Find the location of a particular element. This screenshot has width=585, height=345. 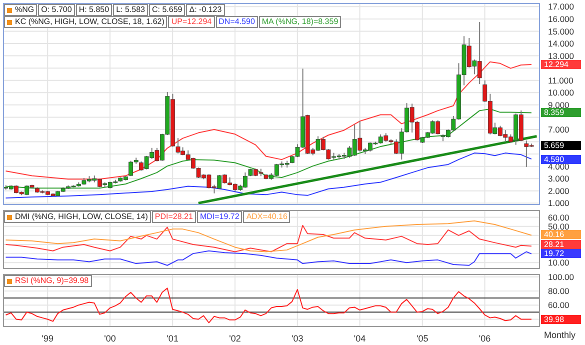

y-tick-label: 9.000 is located at coordinates (559, 105).